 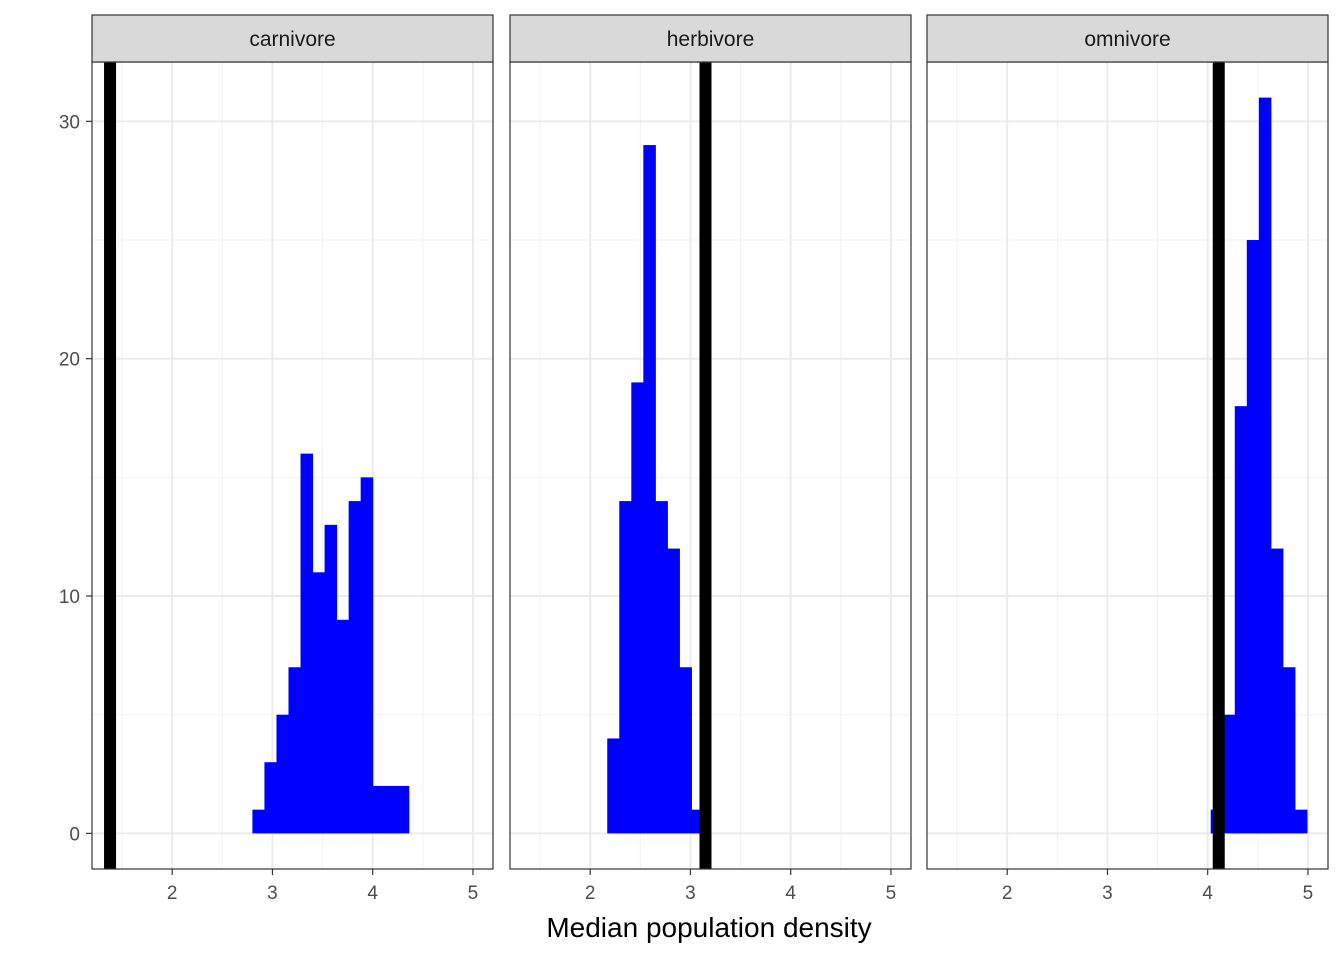 I want to click on facet-strip-label: herbivore, so click(x=711, y=39).